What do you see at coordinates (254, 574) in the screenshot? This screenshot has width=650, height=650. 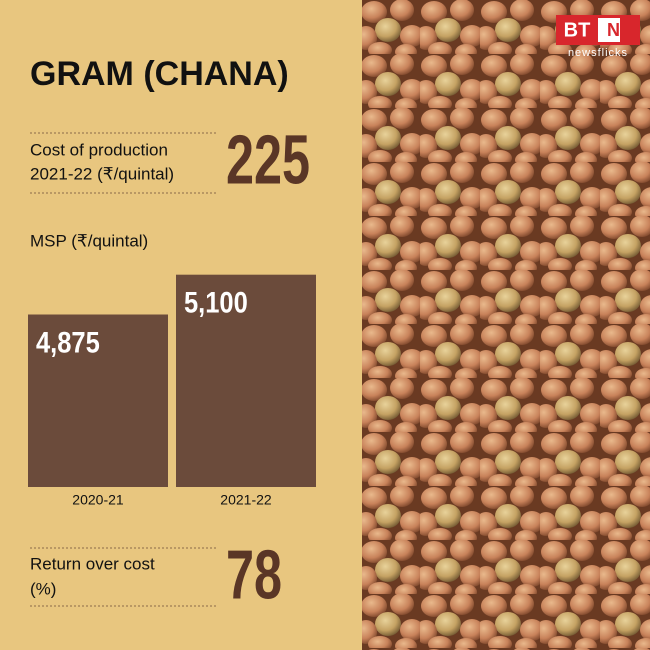 I see `stat-value: 78` at bounding box center [254, 574].